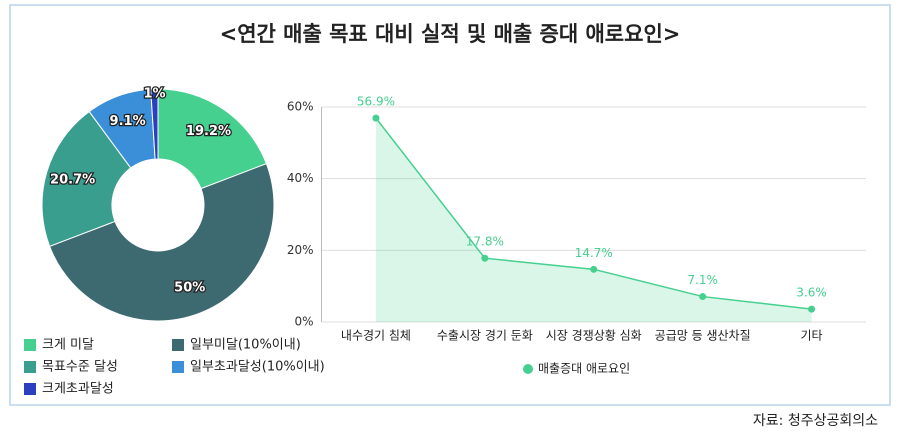 This screenshot has width=900, height=437. What do you see at coordinates (300, 107) in the screenshot?
I see `y-tick-label: 60%` at bounding box center [300, 107].